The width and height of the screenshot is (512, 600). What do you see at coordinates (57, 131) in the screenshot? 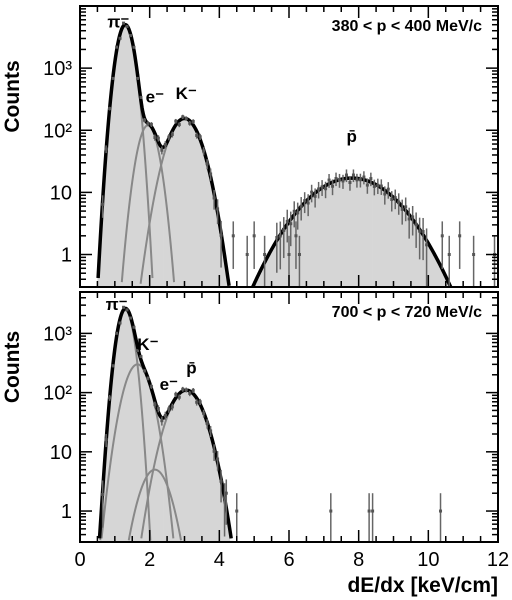
I see `y-tick-label: 10²` at bounding box center [57, 131].